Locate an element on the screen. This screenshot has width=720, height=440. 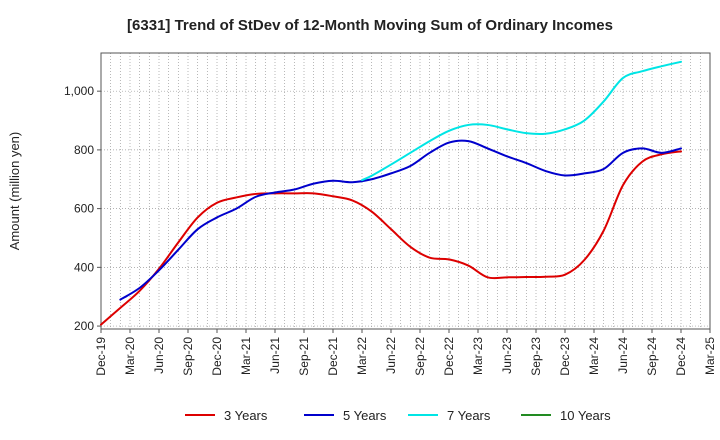
legend: 3 Years 5 Years 7 Years 10 Years is located at coordinates (398, 415).